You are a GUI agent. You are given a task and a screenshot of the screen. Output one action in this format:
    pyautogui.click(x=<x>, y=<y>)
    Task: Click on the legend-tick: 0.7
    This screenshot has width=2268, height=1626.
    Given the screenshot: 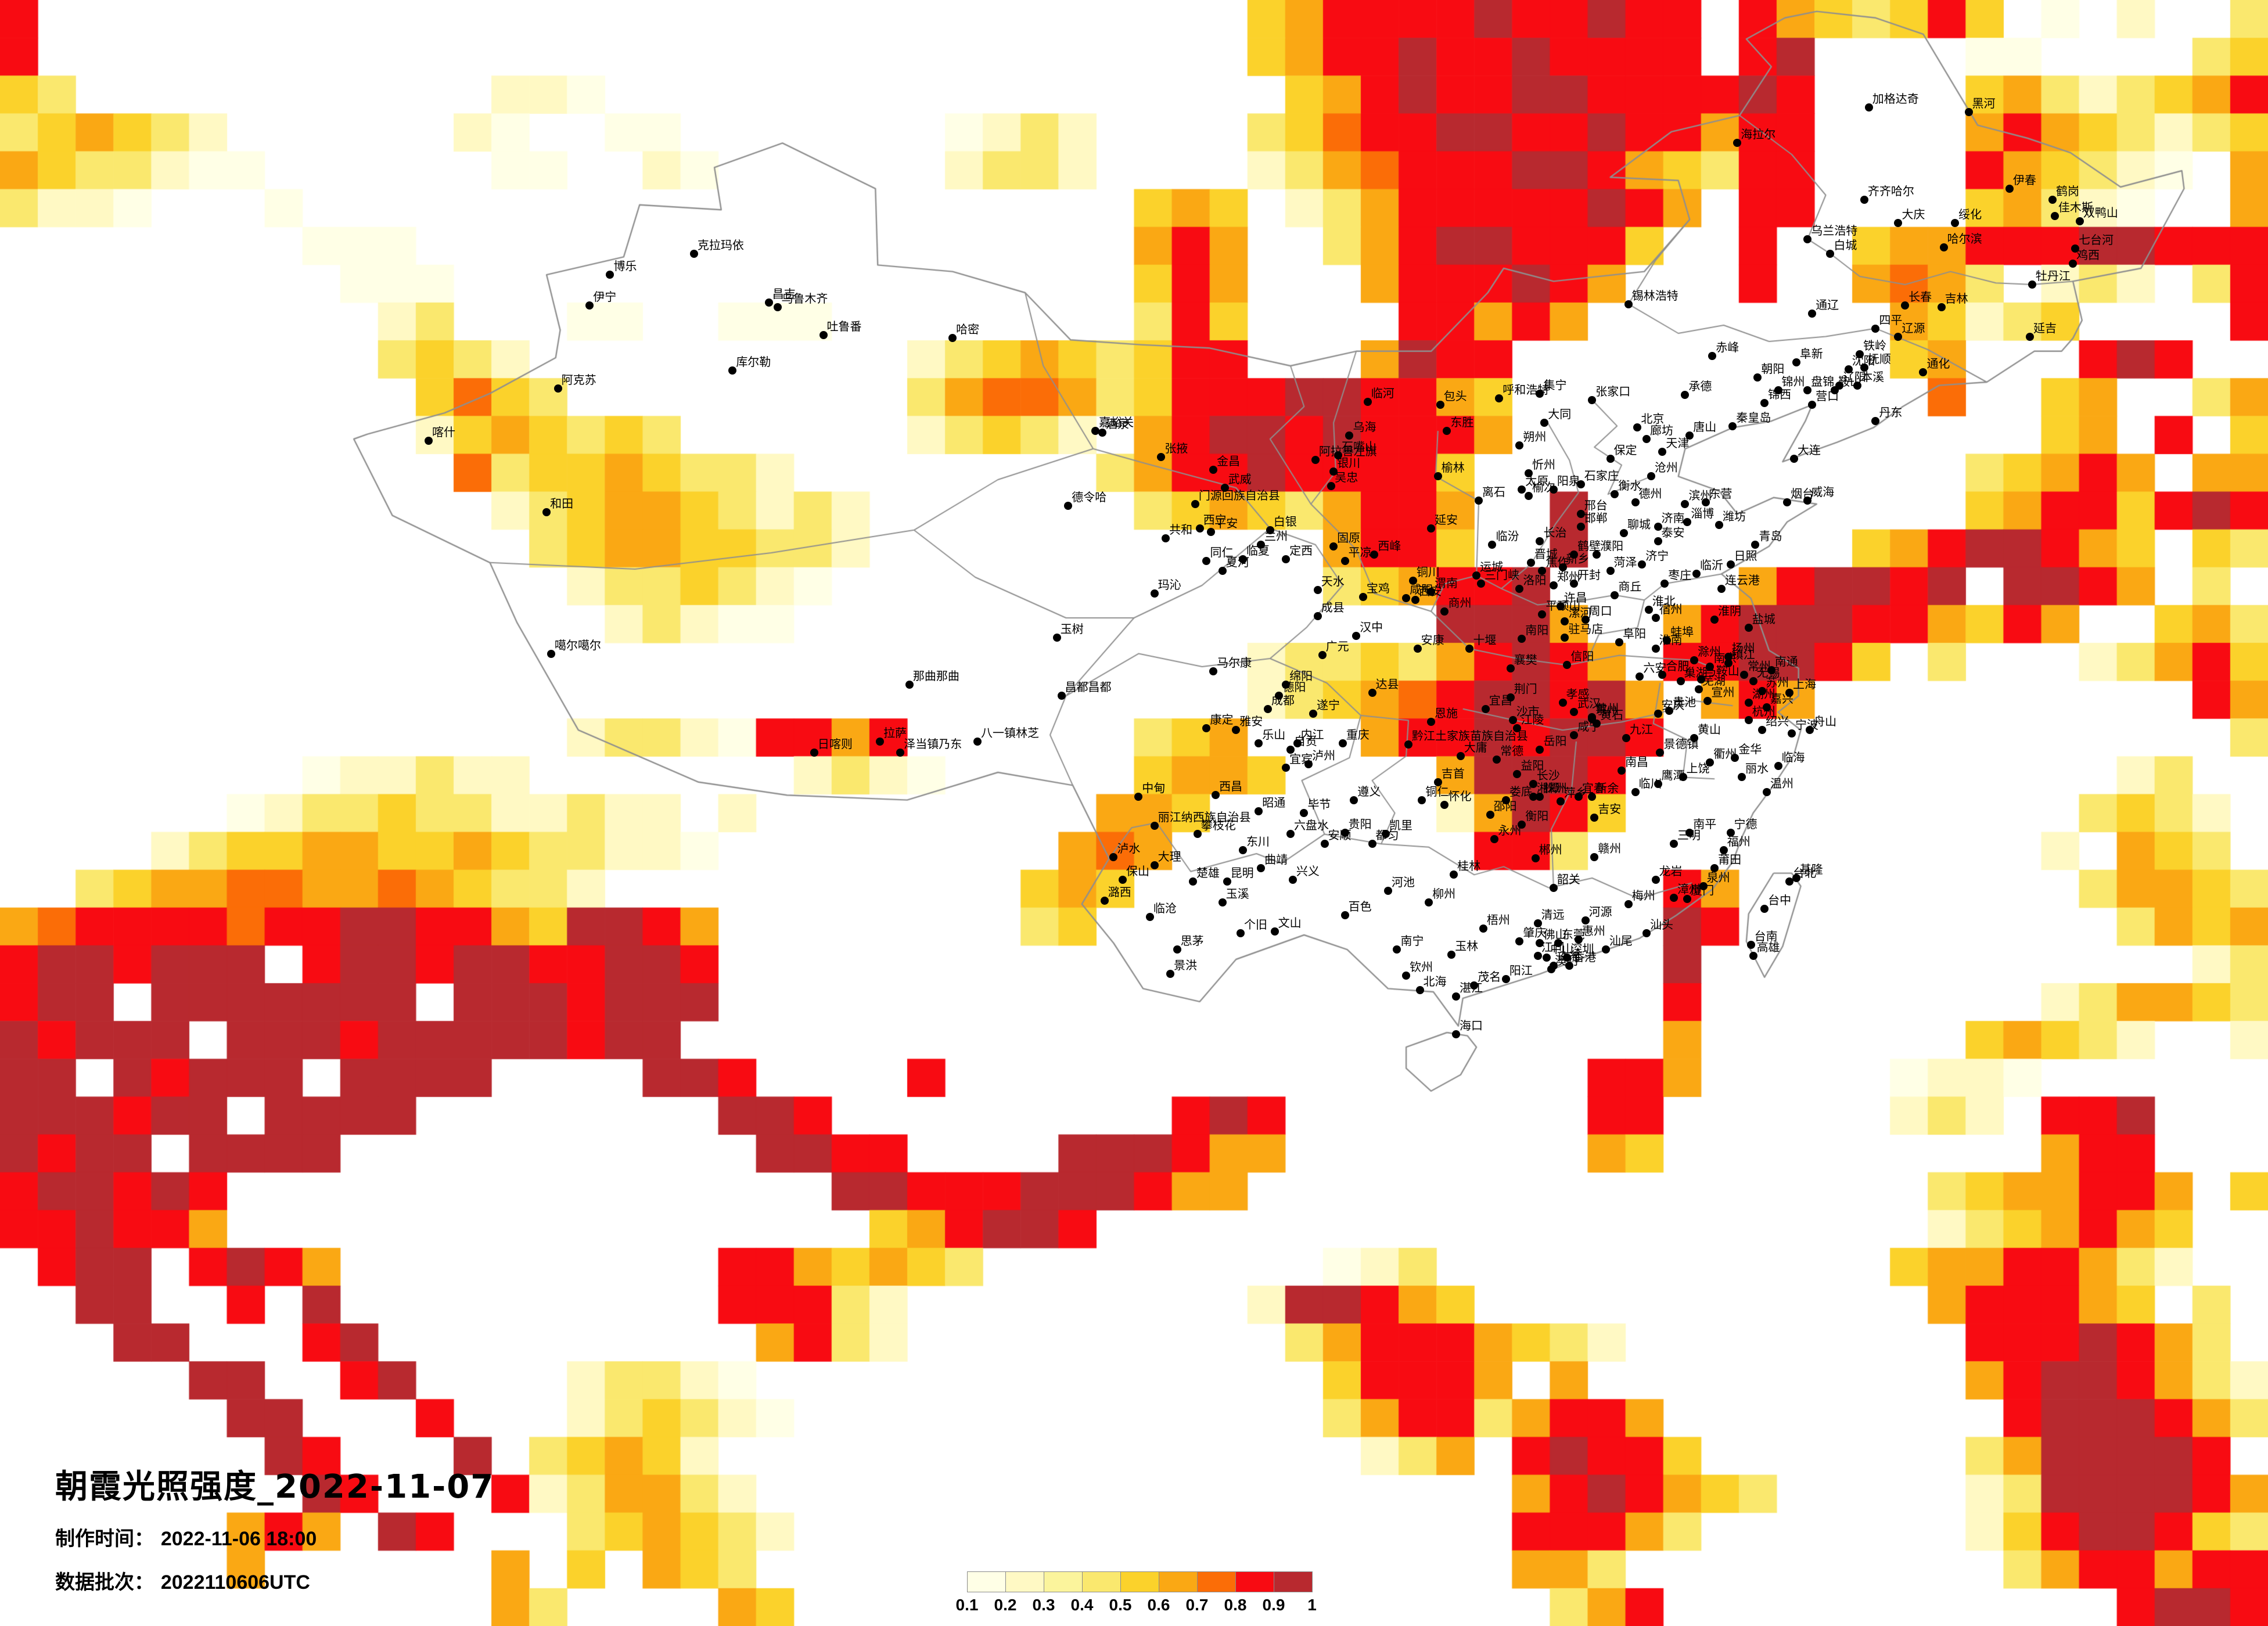 What is the action you would take?
    pyautogui.click(x=1197, y=1605)
    